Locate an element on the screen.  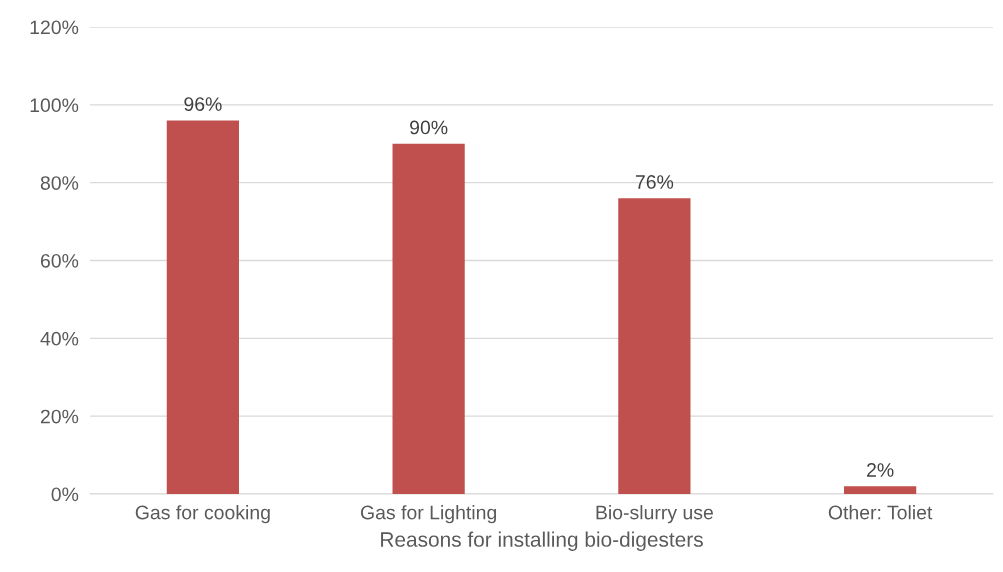
y-tick-label: 80% is located at coordinates (59, 183).